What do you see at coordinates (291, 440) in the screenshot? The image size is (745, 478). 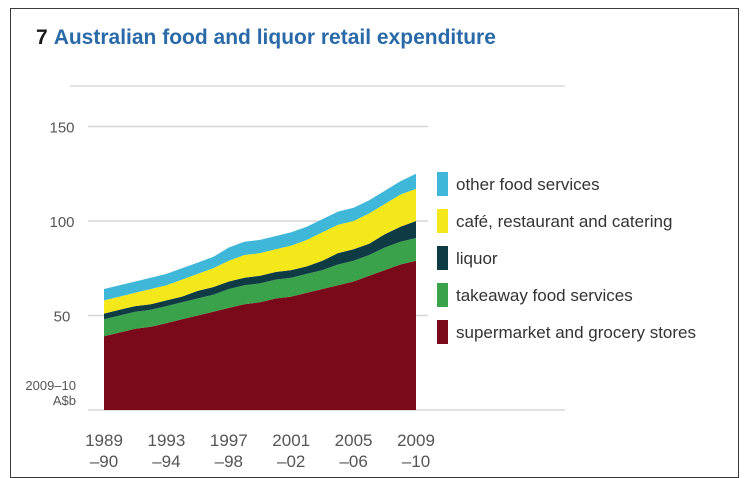 I see `x-tick-label-2001: 2001` at bounding box center [291, 440].